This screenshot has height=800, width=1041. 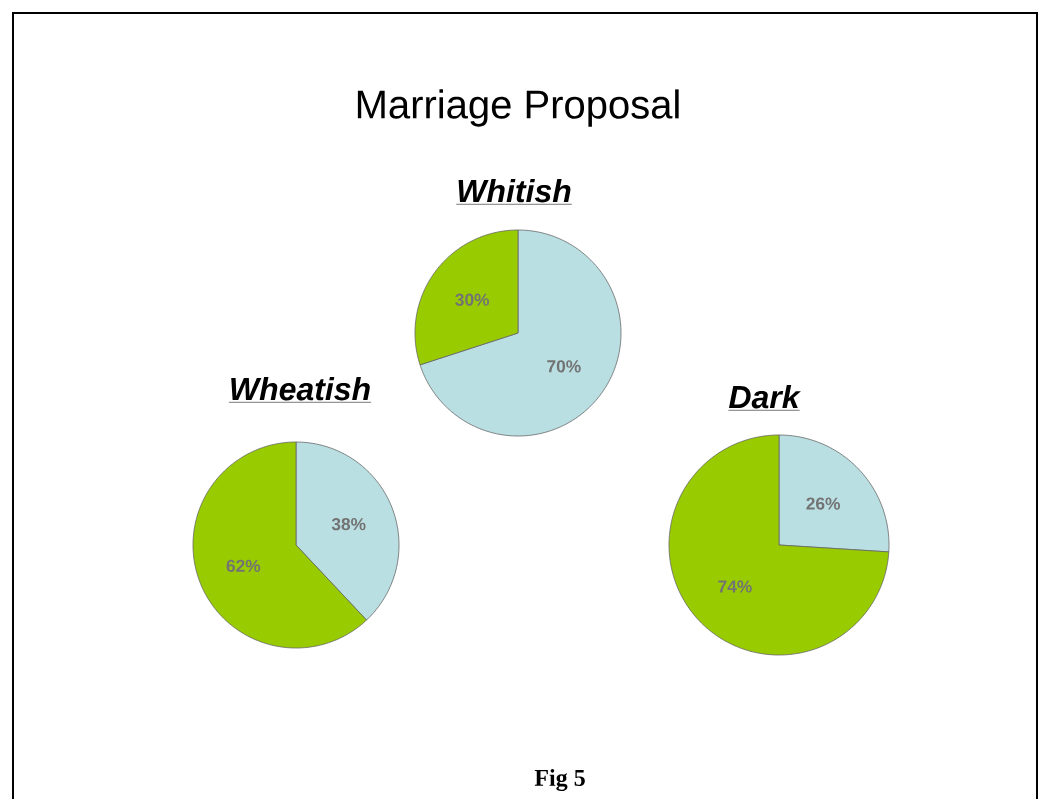 I want to click on data-label: 38%, so click(x=348, y=524).